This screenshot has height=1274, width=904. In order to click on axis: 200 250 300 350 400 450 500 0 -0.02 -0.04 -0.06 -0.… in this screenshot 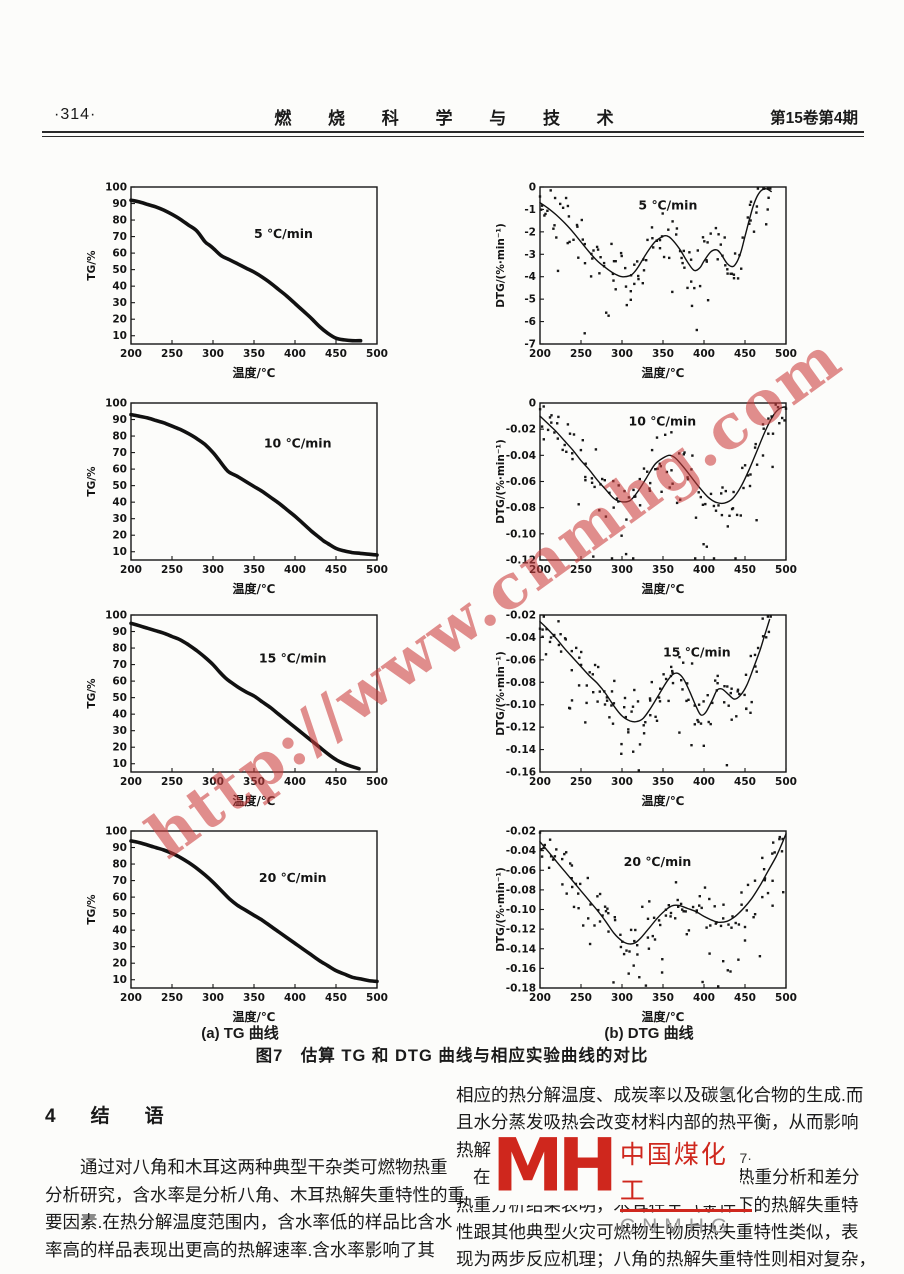, I will do `click(646, 497)`.